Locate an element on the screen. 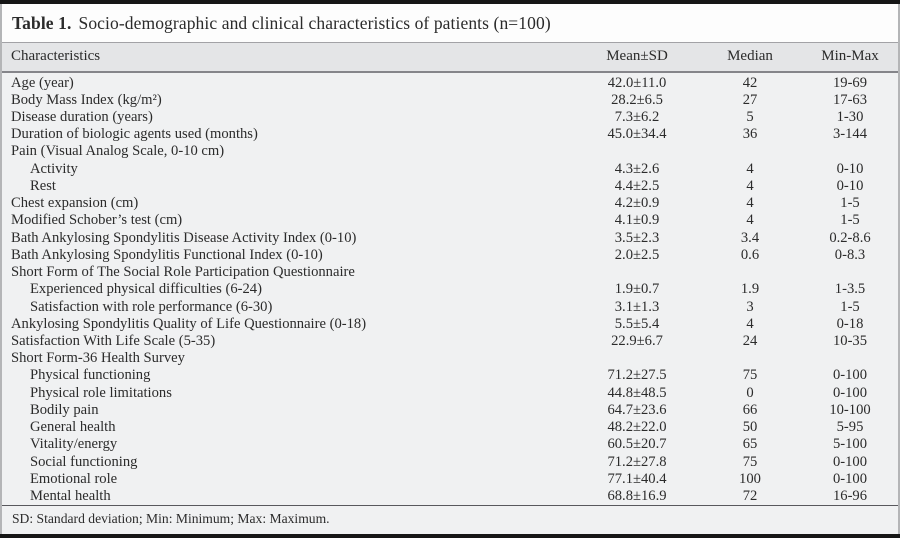 The width and height of the screenshot is (900, 538). table-row: Social functioning 71.2±27.8 75 0-100 is located at coordinates (450, 462).